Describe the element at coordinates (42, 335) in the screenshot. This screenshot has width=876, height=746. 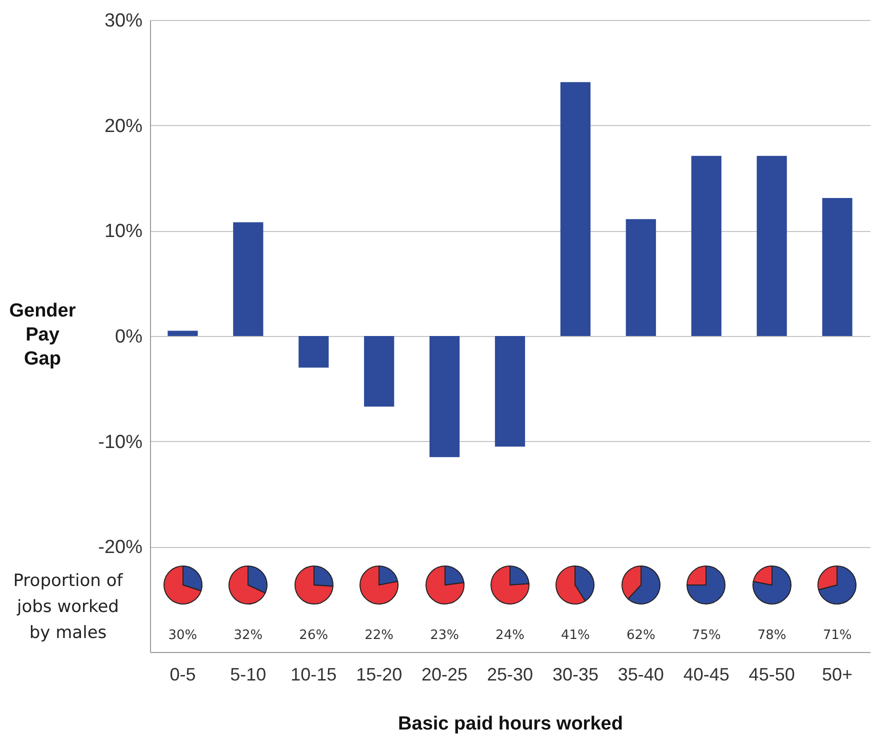
I see `y-axis-title: Gender Pay Gap` at that location.